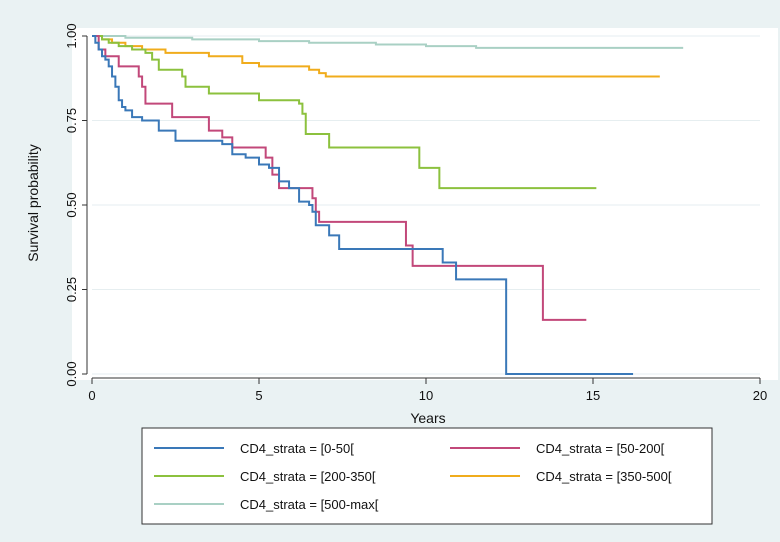 Image resolution: width=780 pixels, height=542 pixels. What do you see at coordinates (71, 120) in the screenshot?
I see `y-tick-label: 0.75` at bounding box center [71, 120].